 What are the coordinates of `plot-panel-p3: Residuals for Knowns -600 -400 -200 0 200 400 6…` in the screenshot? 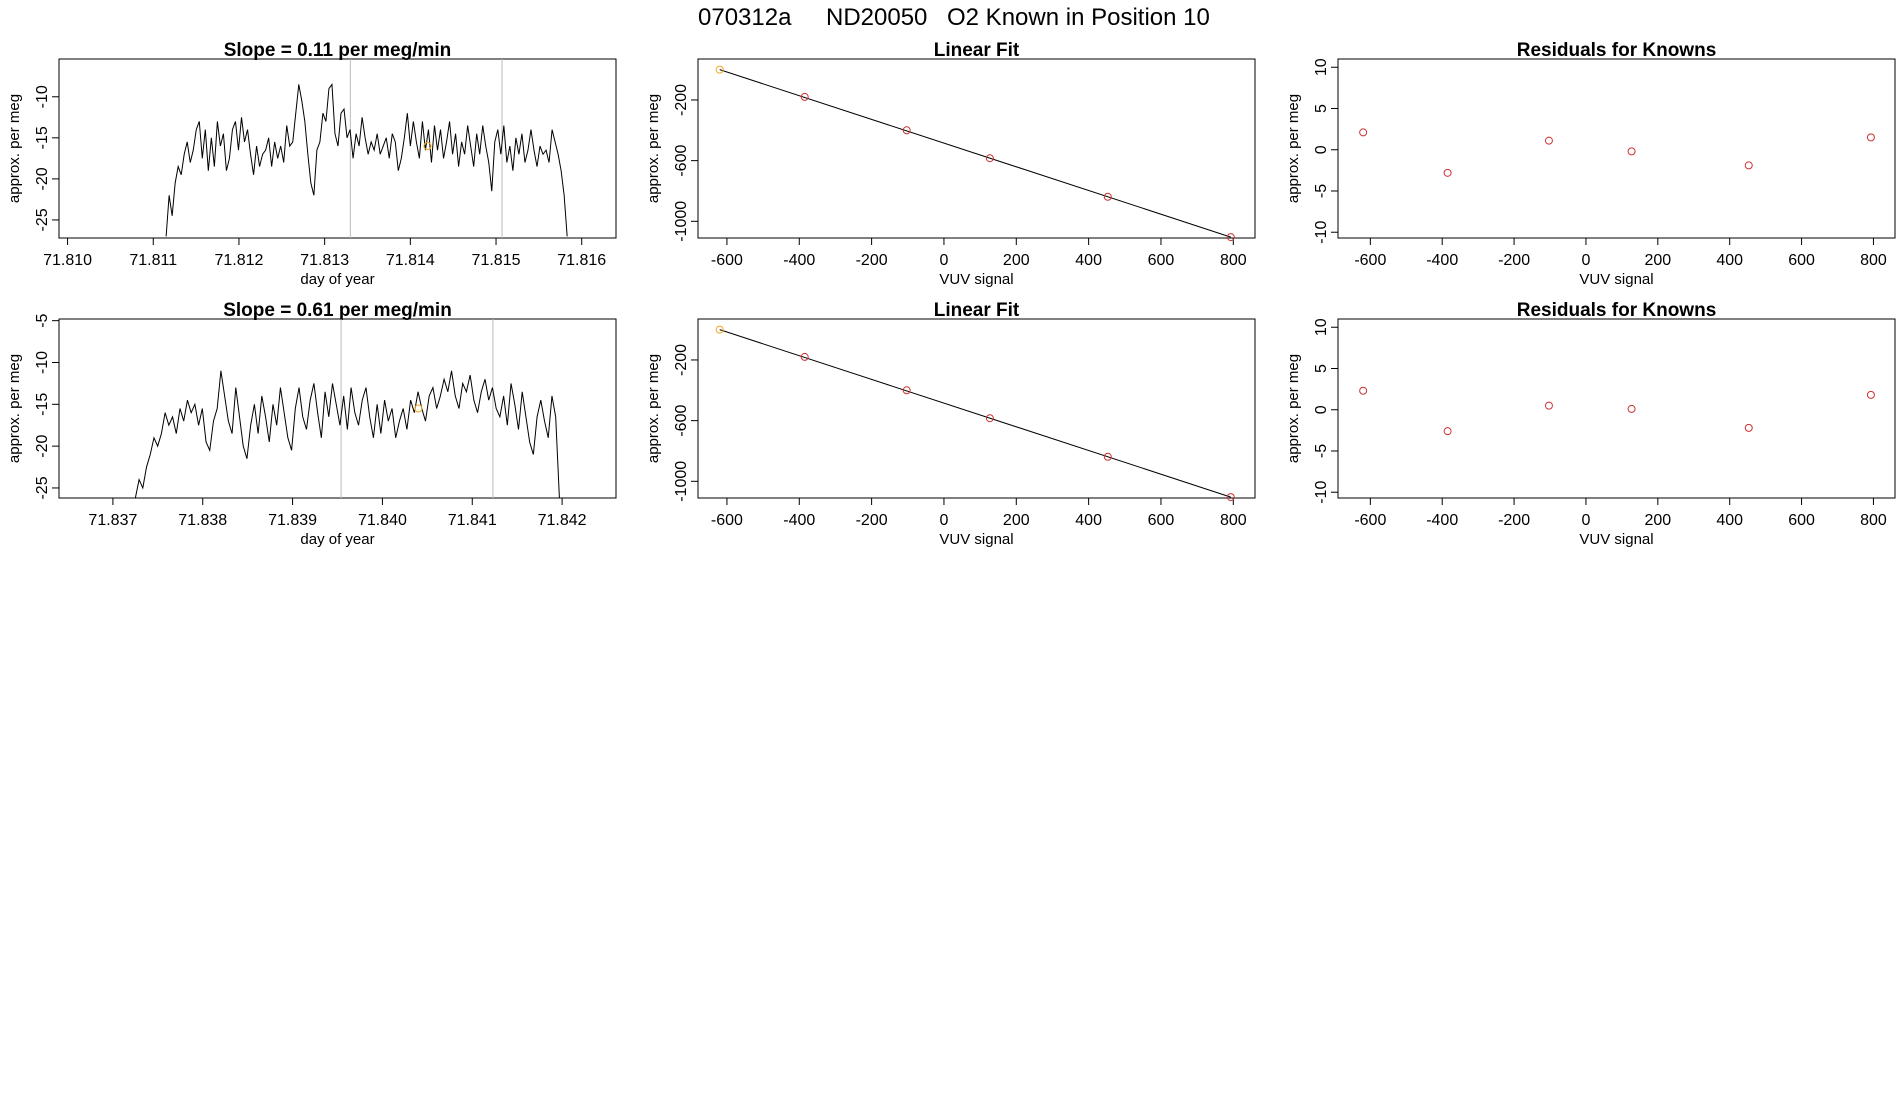 It's located at (1590, 164).